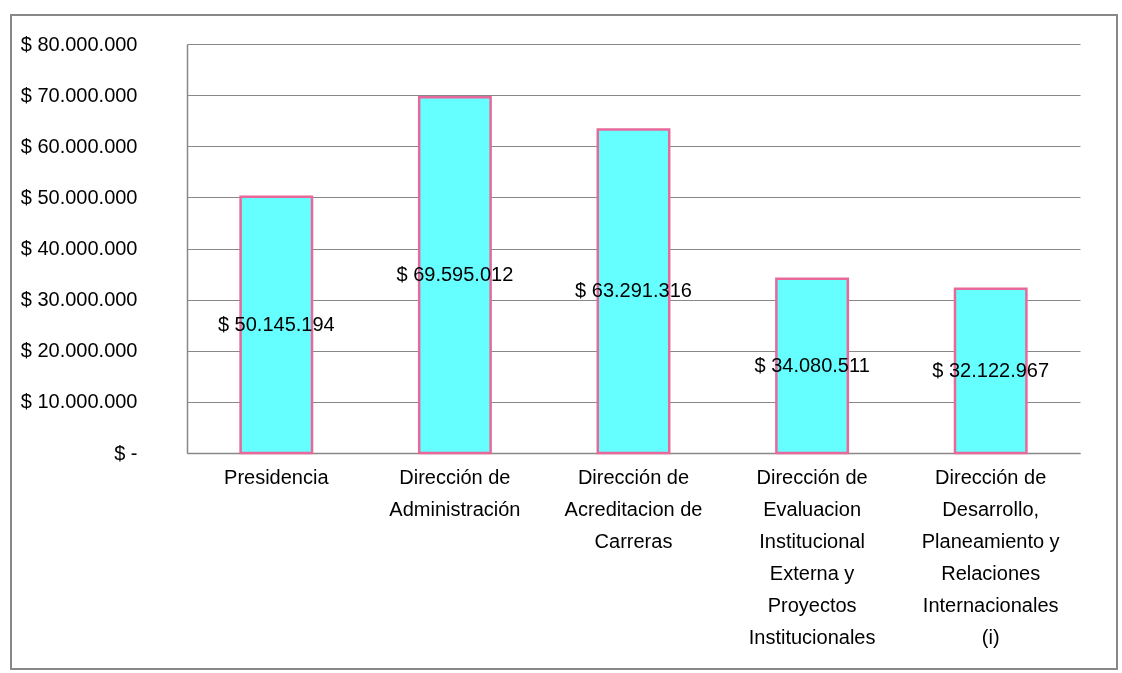  What do you see at coordinates (277, 476) in the screenshot?
I see `x-tick-label: Presidencia` at bounding box center [277, 476].